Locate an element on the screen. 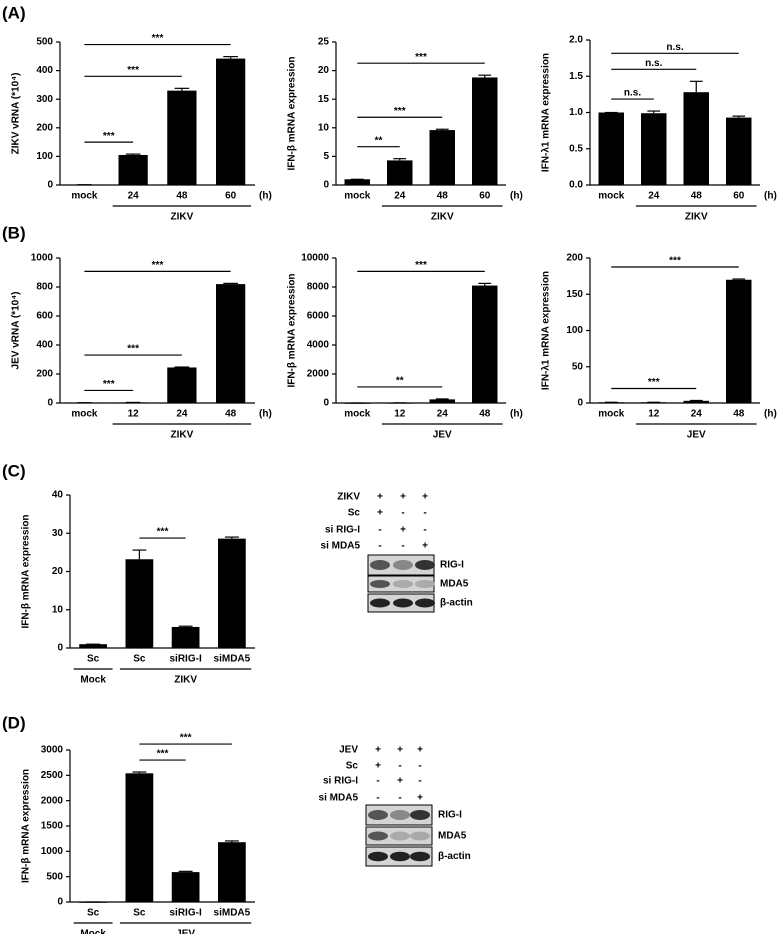  condition-label: si MDA5 is located at coordinates (339, 798).